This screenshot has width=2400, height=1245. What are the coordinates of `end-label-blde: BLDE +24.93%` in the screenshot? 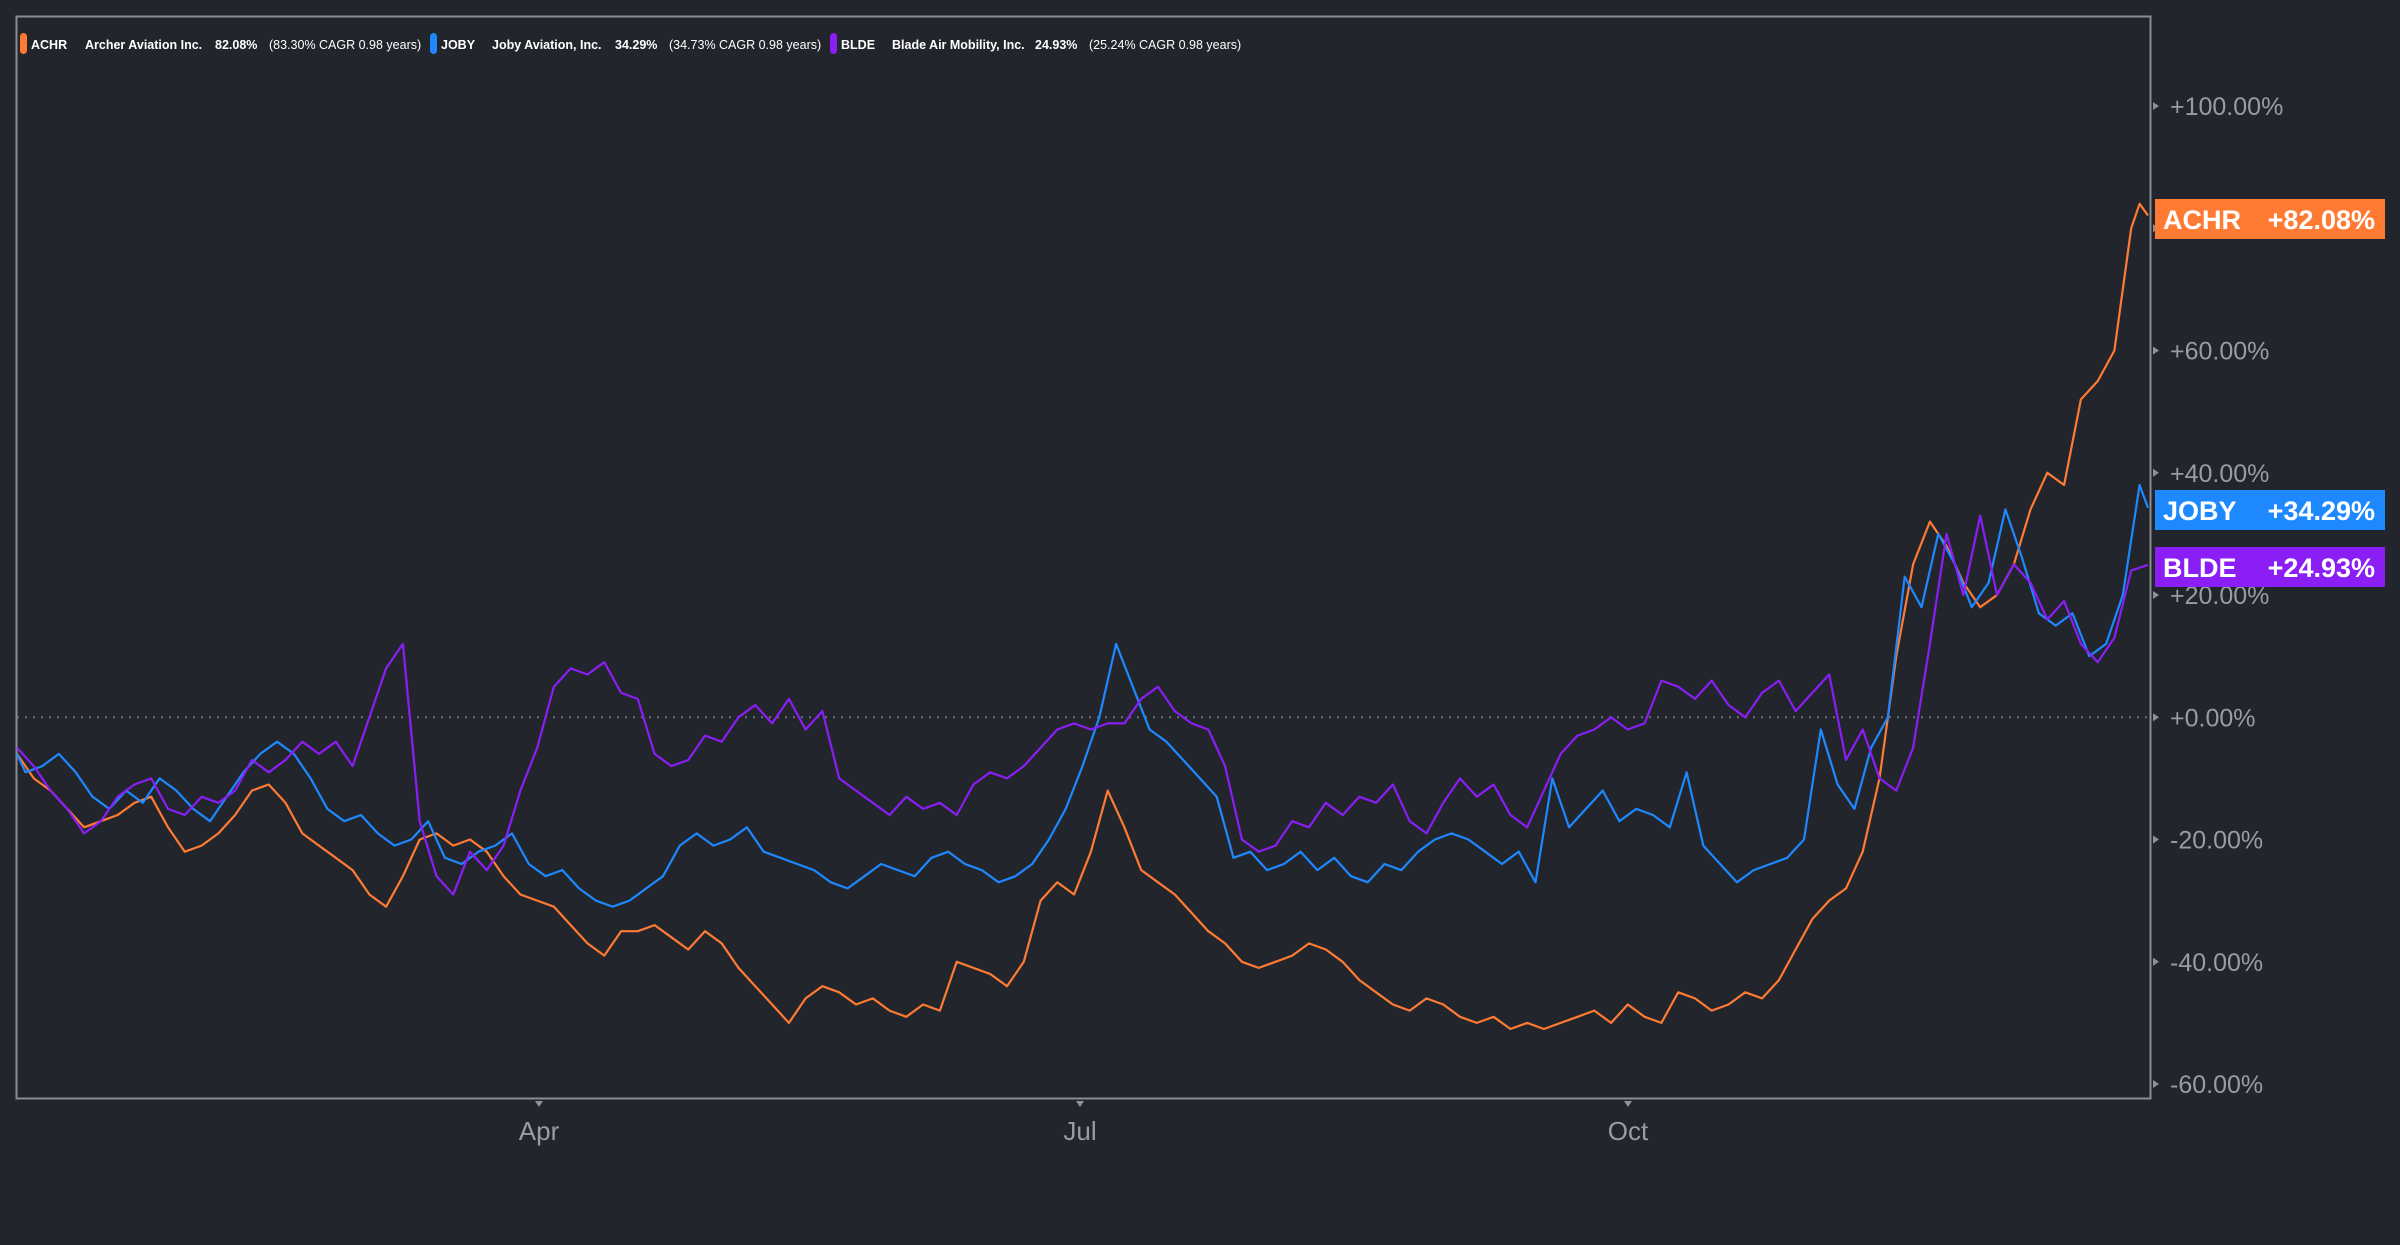 It's located at (2270, 567).